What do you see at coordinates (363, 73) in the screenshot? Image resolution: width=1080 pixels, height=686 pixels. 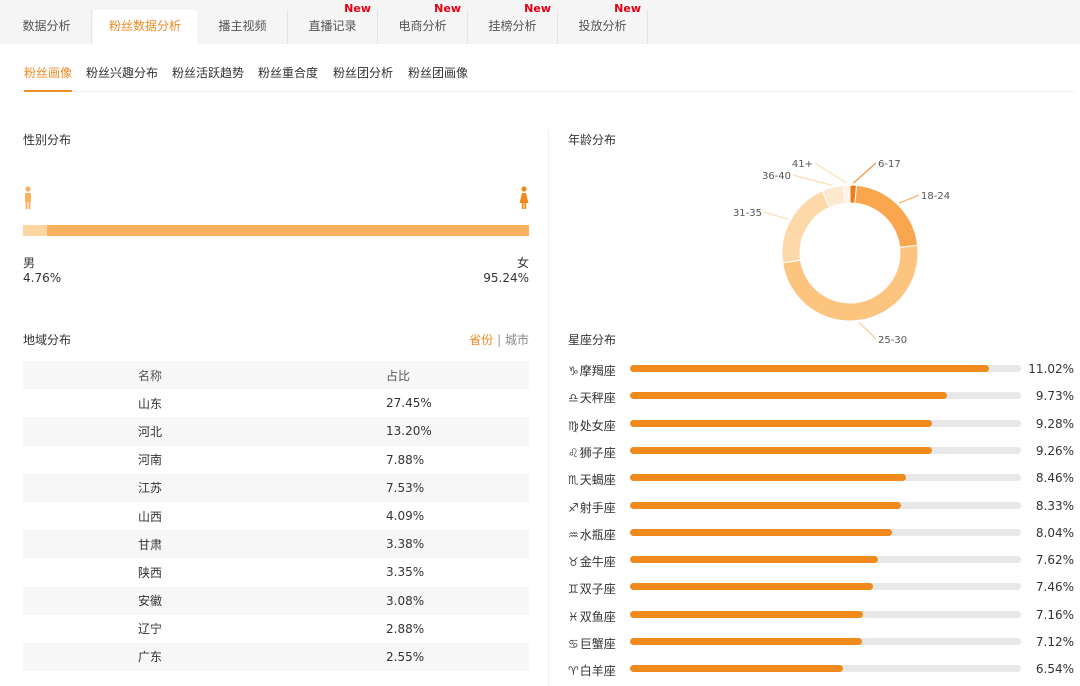 I see `sub-tab: 粉丝团分析` at bounding box center [363, 73].